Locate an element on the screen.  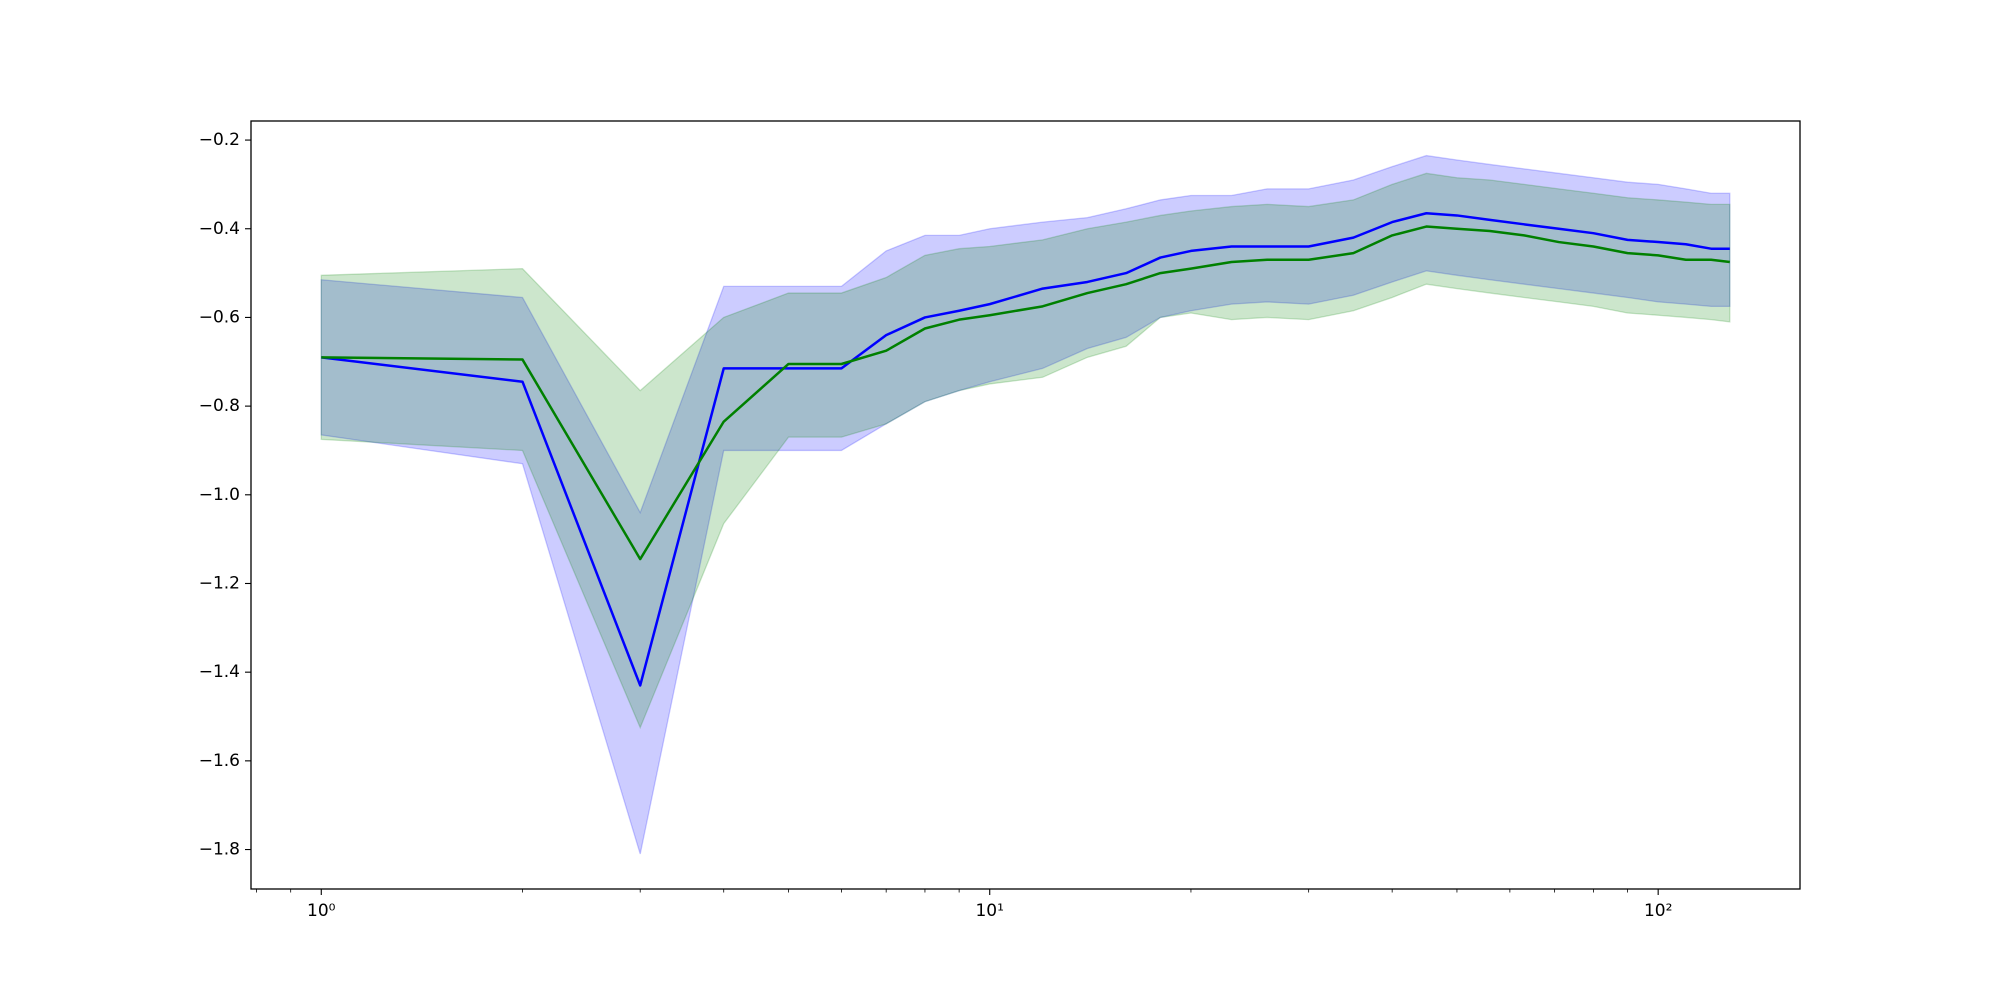
y-tick-label: −1.8 is located at coordinates (219, 850).